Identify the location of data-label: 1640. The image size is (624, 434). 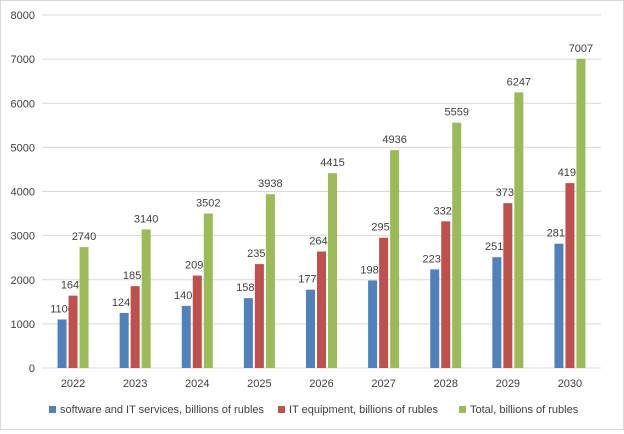
(73, 286).